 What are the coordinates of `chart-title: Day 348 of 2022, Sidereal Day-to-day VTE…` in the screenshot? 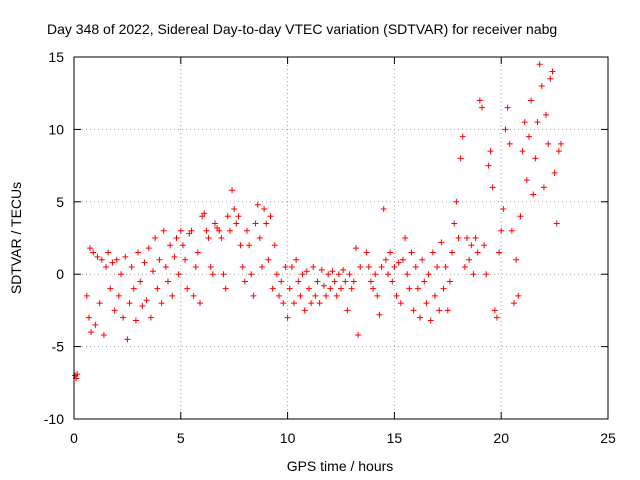 It's located at (302, 29).